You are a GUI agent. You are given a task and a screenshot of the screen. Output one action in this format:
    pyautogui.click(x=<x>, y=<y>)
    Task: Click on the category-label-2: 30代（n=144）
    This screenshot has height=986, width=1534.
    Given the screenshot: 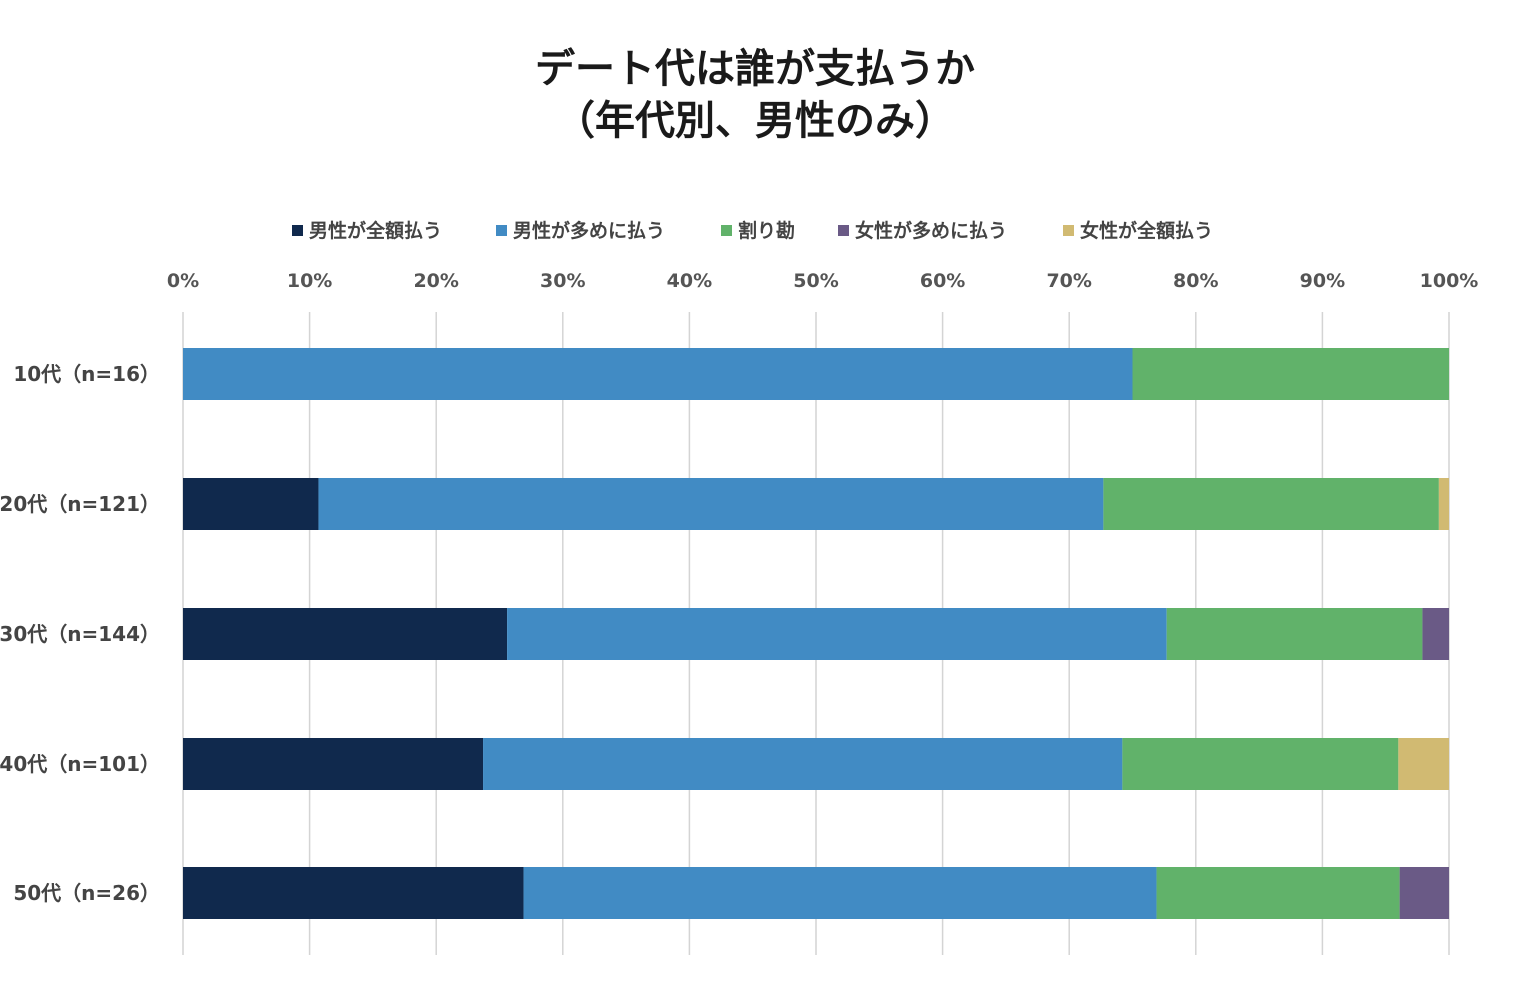 What is the action you would take?
    pyautogui.click(x=80, y=634)
    